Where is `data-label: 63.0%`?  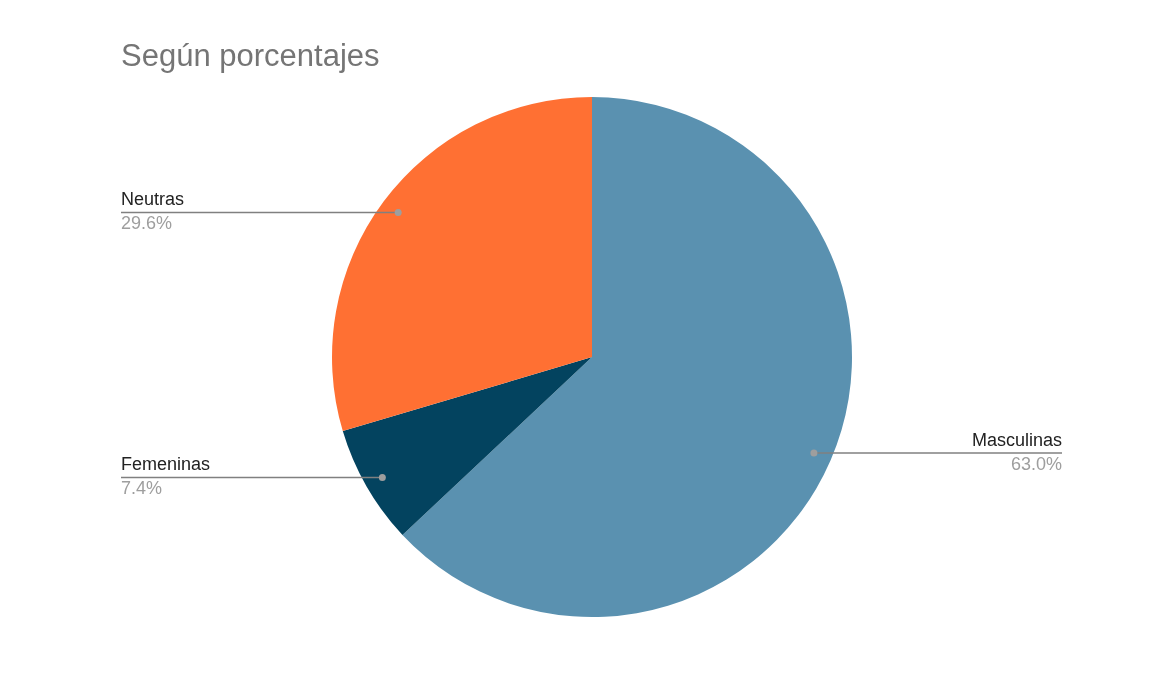
data-label: 63.0% is located at coordinates (1036, 464).